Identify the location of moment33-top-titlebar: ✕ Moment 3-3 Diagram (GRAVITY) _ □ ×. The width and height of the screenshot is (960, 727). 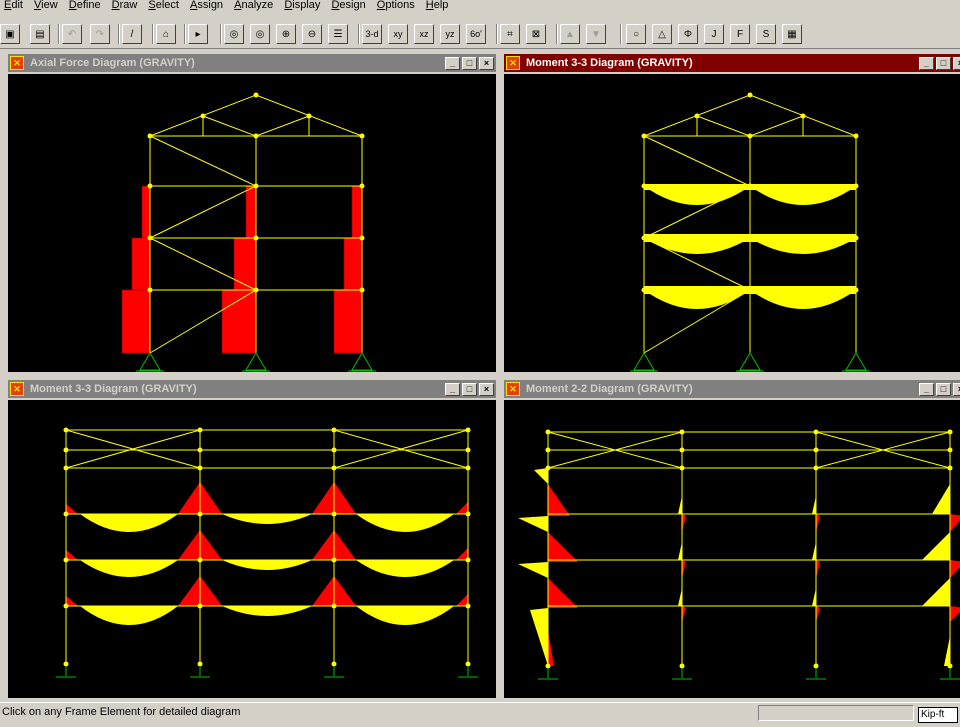
(732, 63).